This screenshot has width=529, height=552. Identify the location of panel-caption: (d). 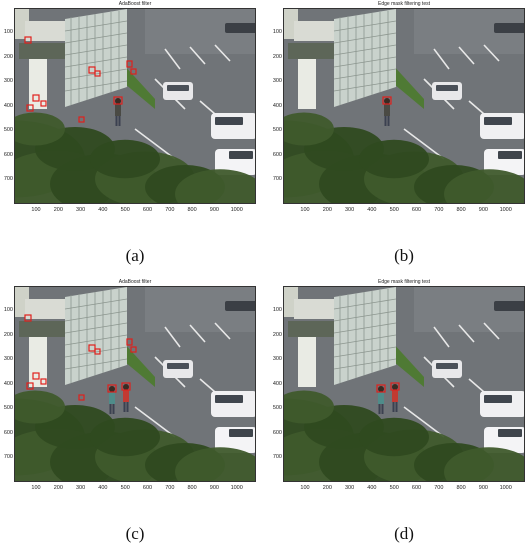
(404, 533).